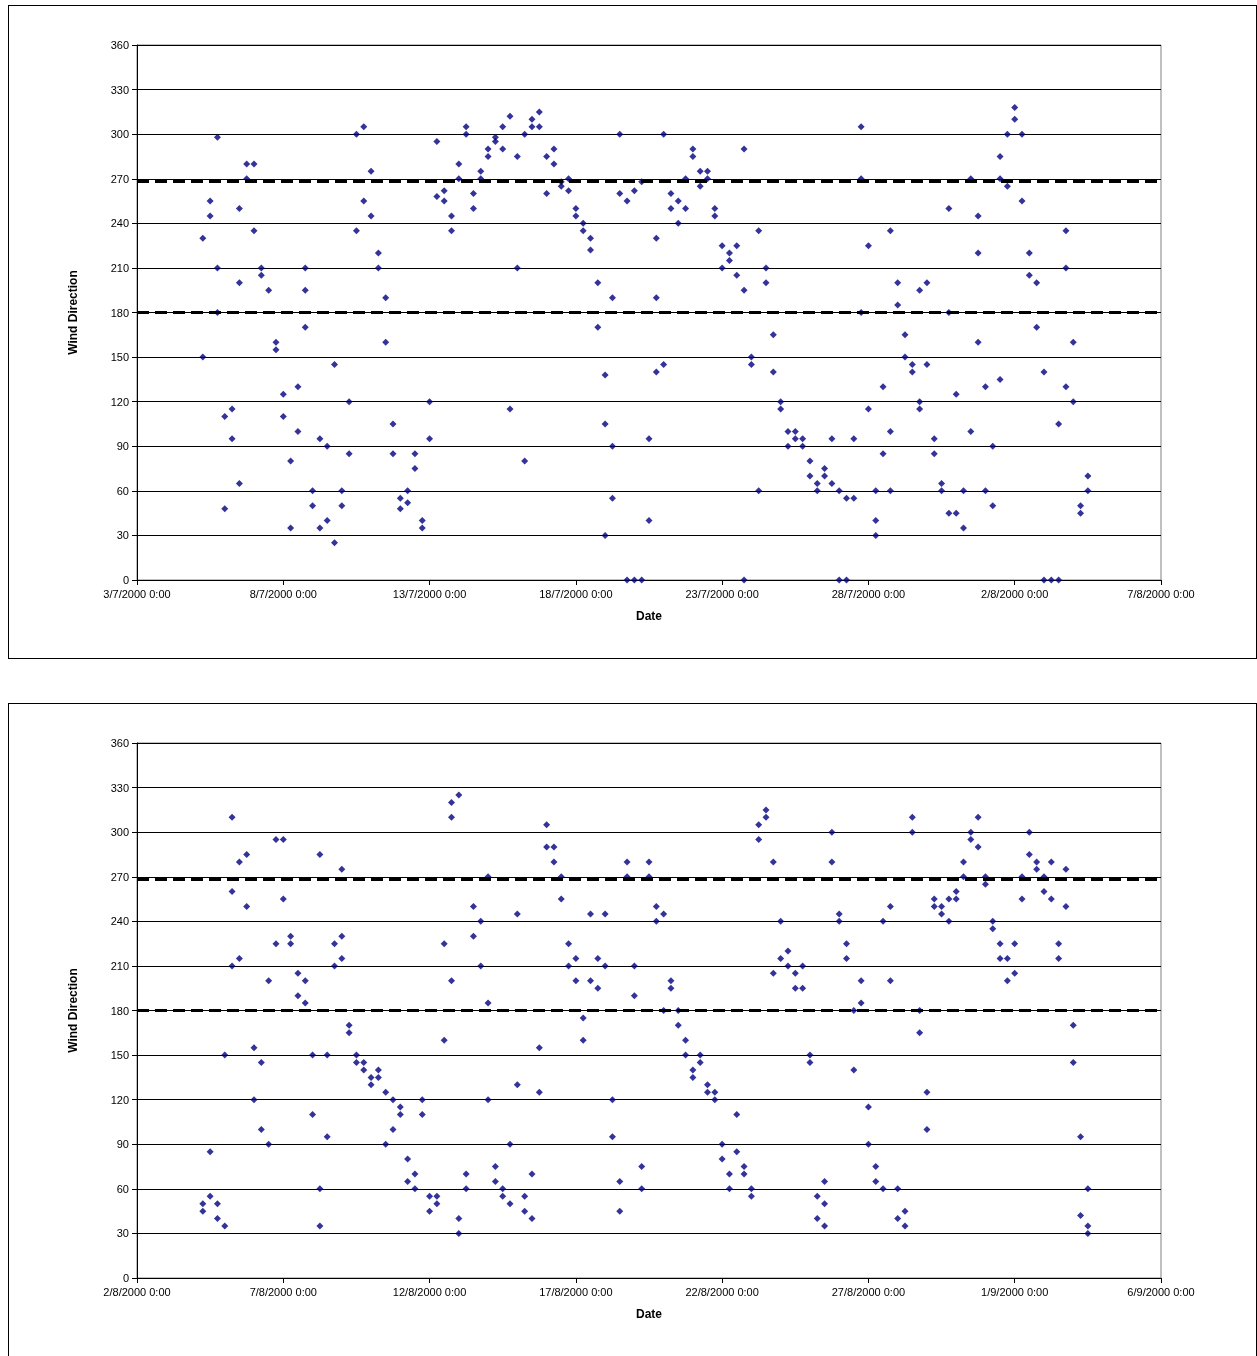  I want to click on x-tick-label: 18/7/2000 0:00, so click(576, 593).